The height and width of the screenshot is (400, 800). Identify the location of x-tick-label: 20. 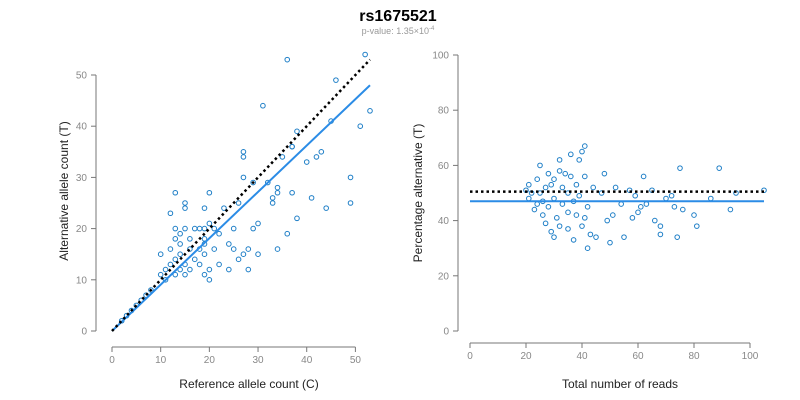
(210, 360).